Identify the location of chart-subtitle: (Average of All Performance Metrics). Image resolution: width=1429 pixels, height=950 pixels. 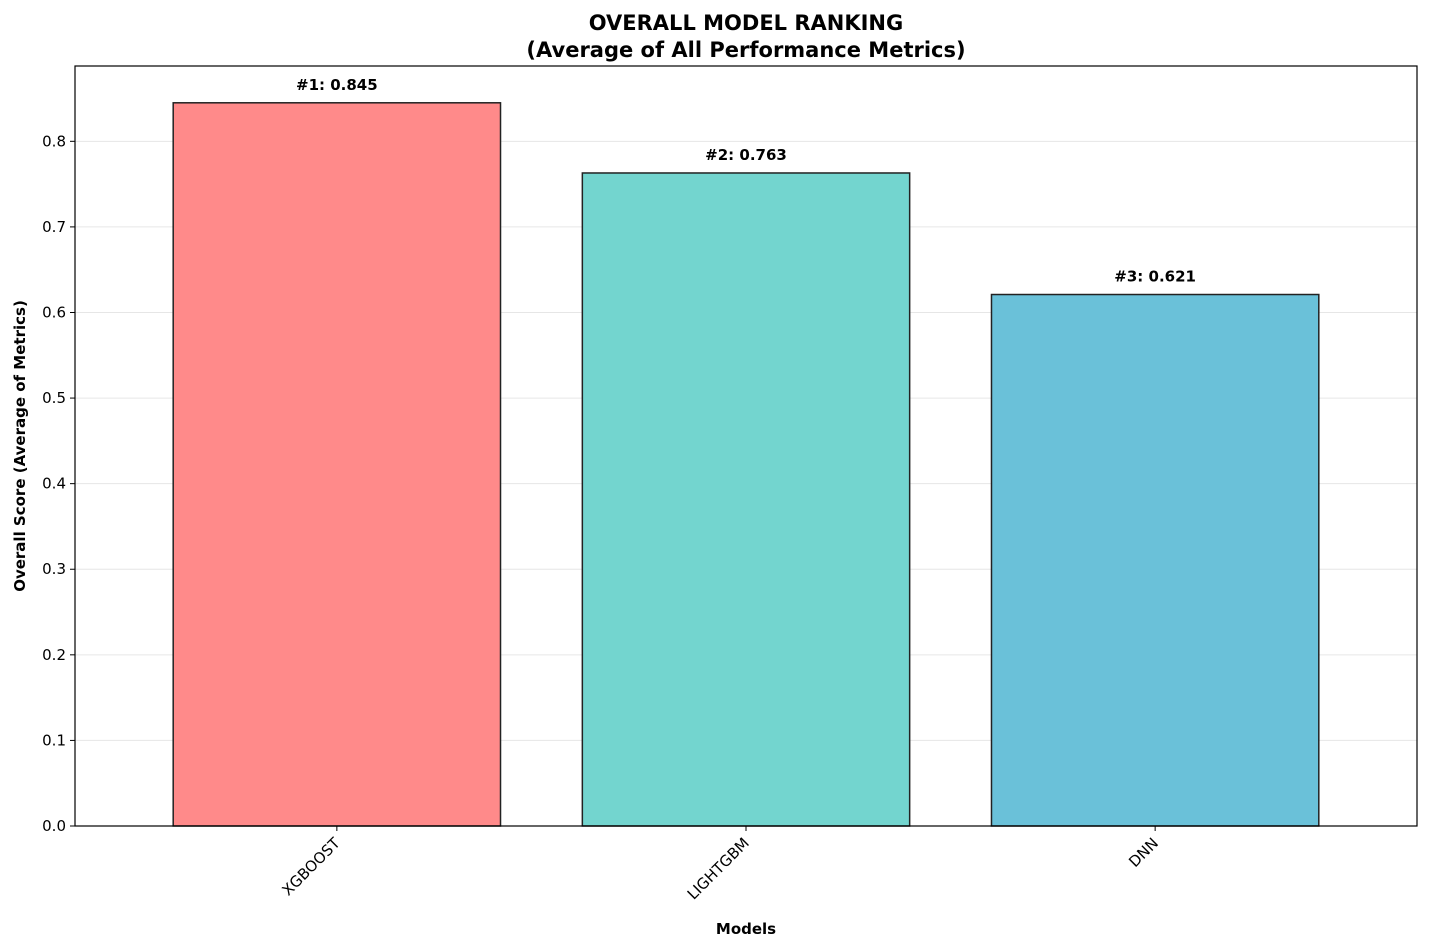
(745, 50).